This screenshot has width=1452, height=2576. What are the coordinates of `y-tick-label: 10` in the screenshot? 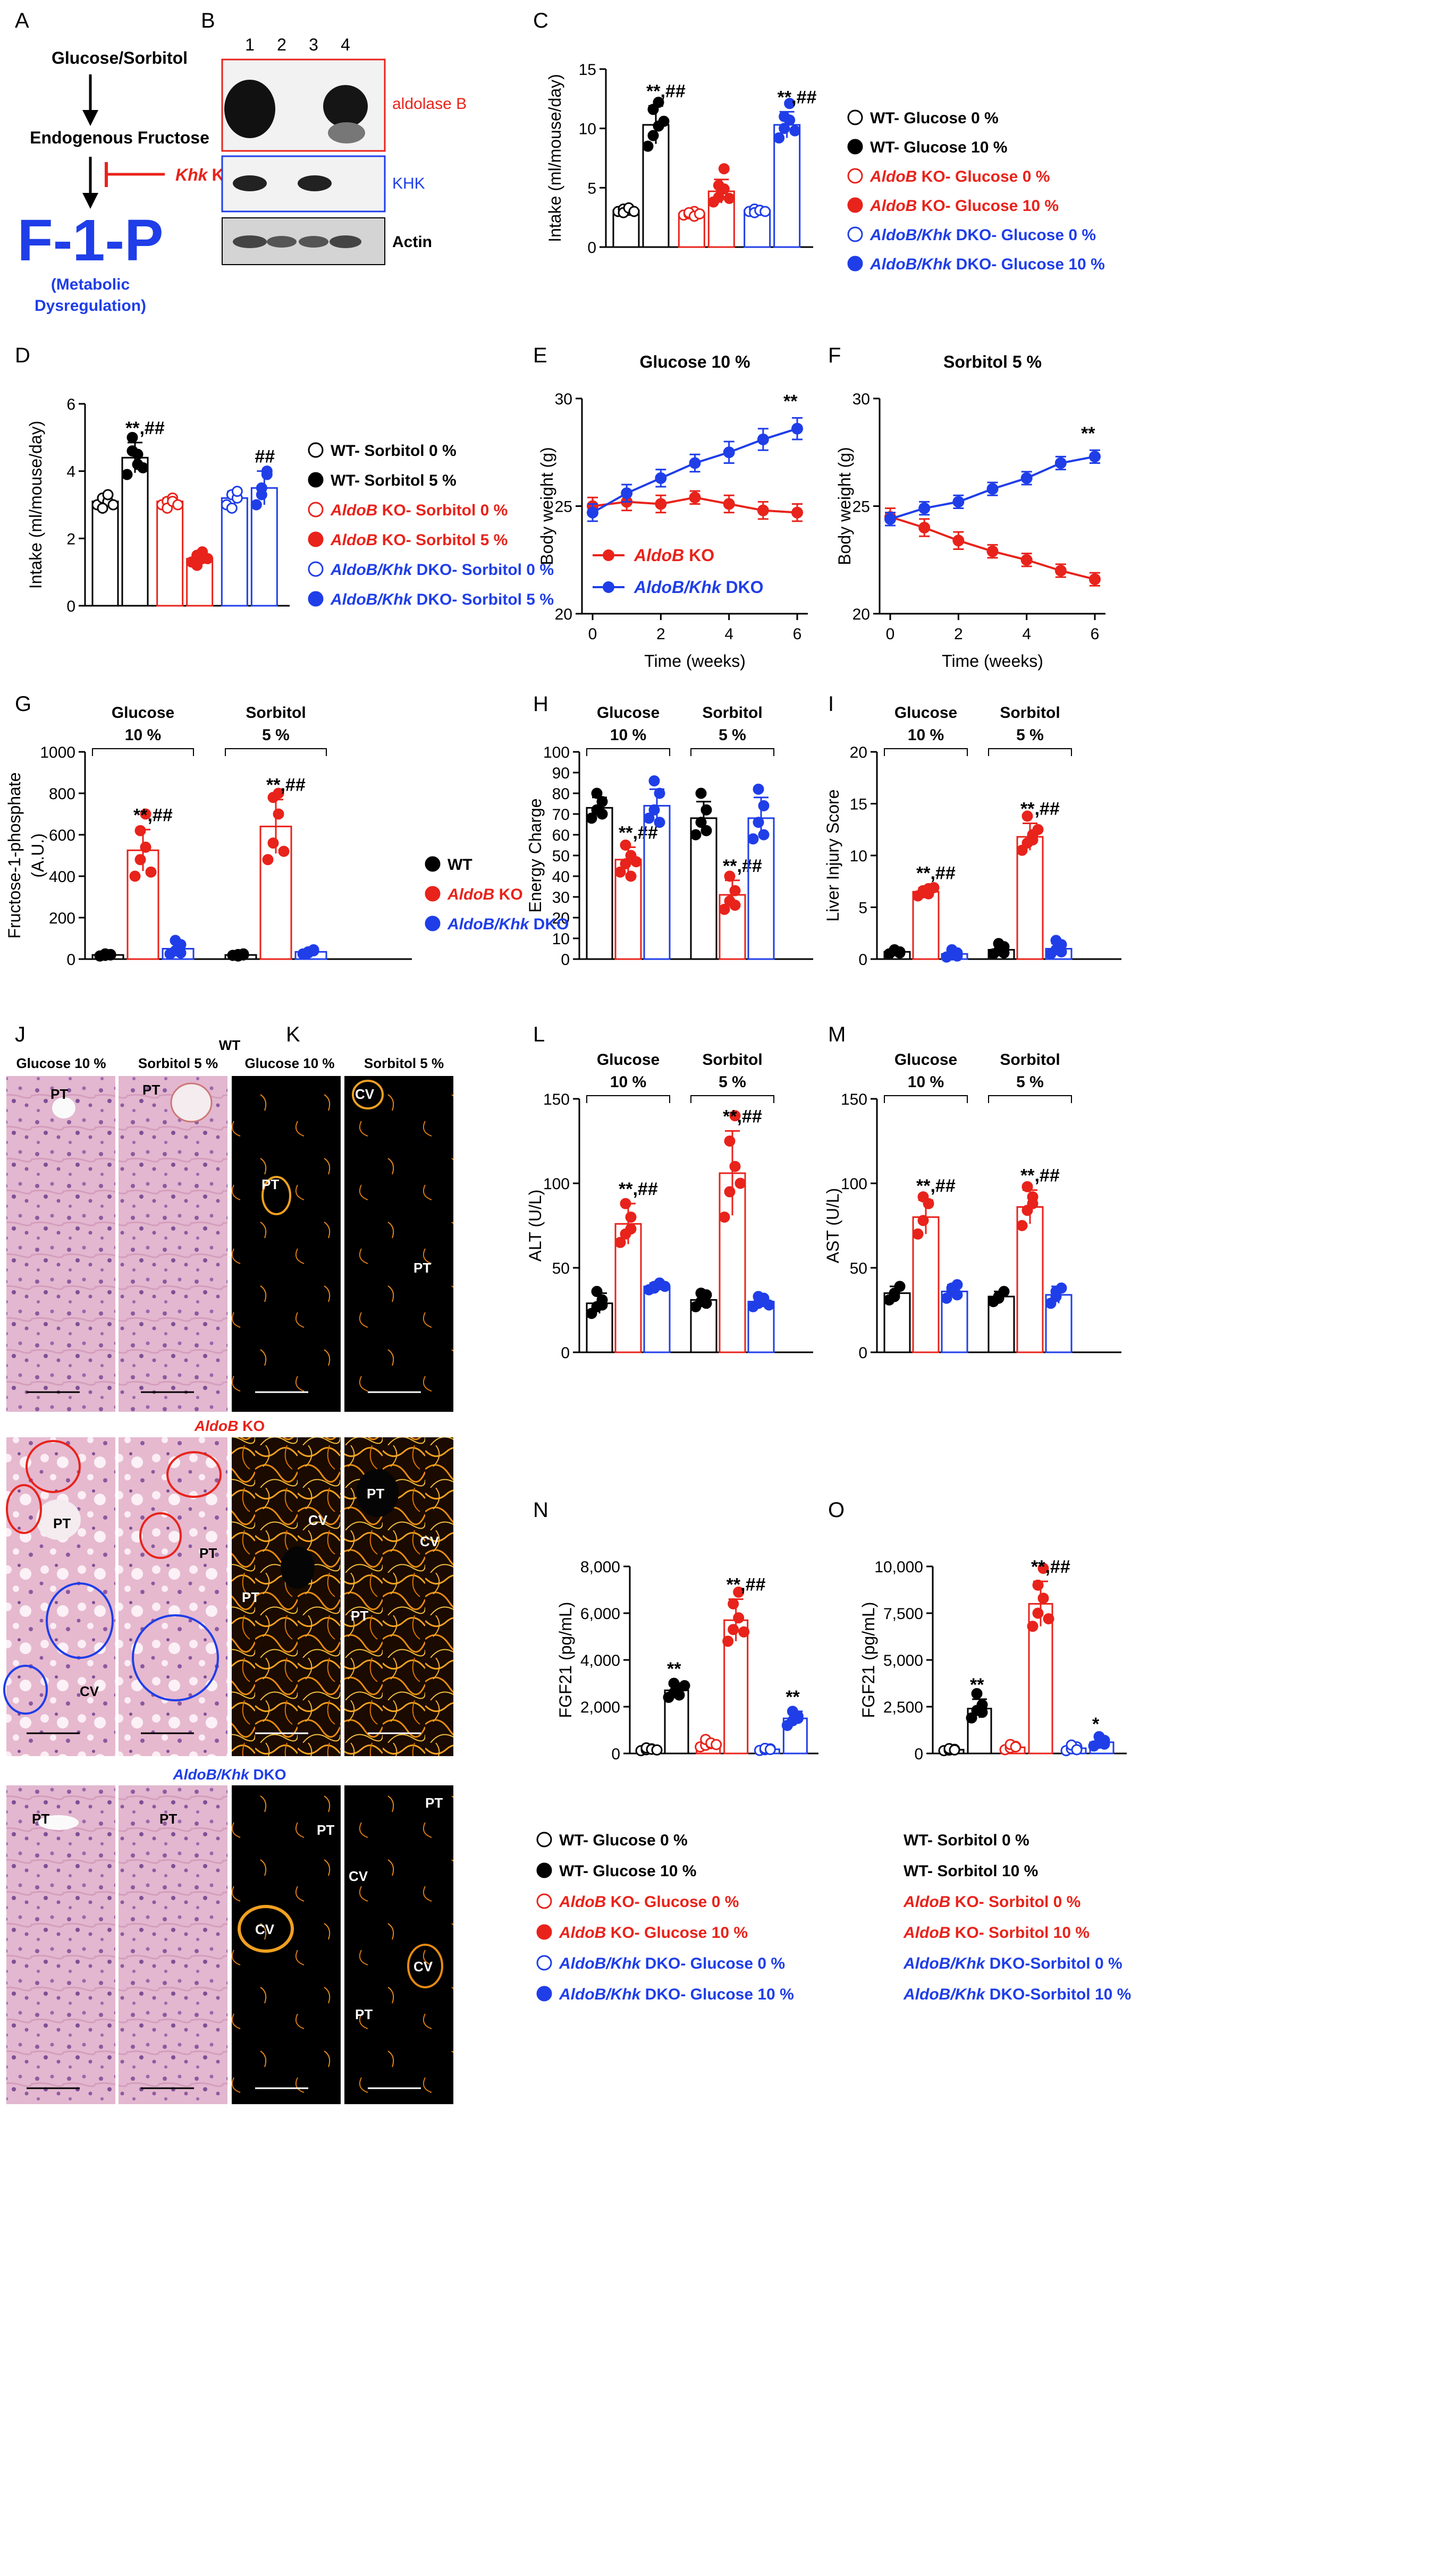 It's located at (561, 939).